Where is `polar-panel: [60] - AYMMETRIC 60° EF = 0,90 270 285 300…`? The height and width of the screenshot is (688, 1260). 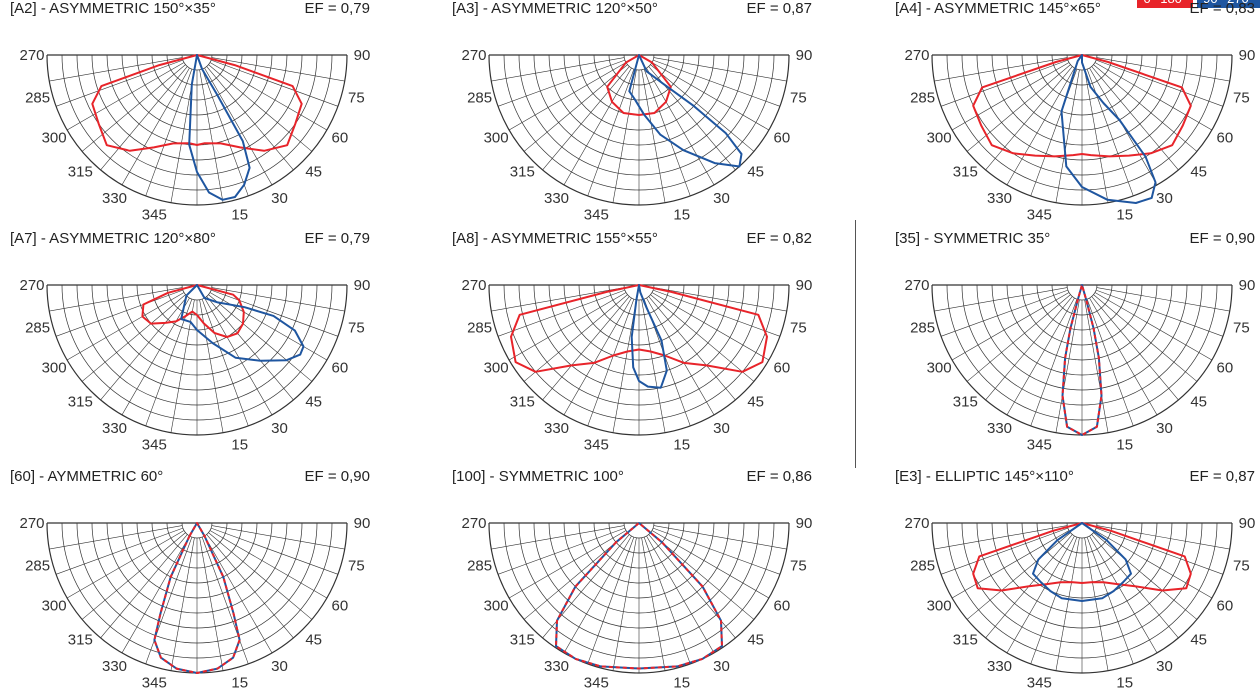
polar-panel: [60] - AYMMETRIC 60° EF = 0,90 270 285 300… is located at coordinates (190, 578).